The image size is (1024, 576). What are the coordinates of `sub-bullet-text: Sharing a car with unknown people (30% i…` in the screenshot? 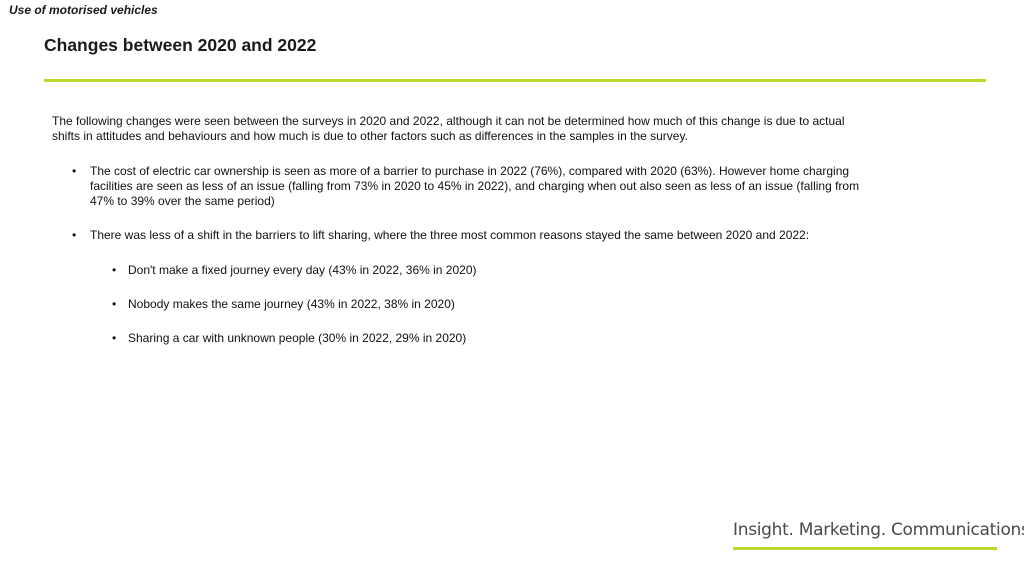 It's located at (297, 338).